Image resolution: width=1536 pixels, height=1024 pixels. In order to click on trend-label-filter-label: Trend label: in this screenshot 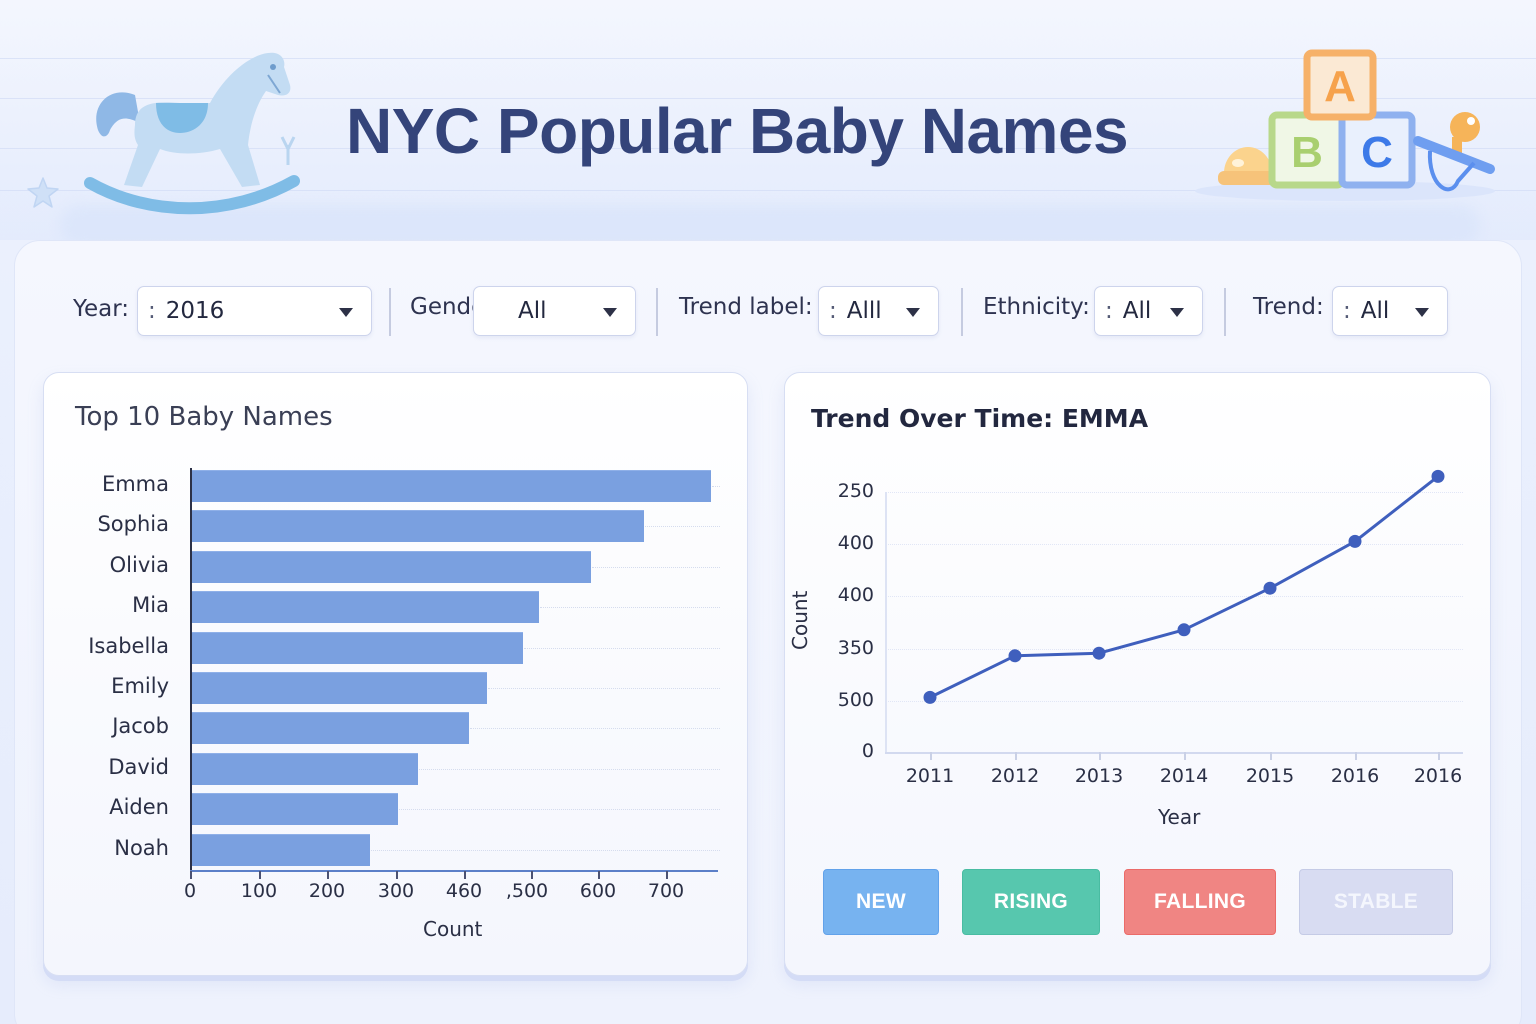, I will do `click(746, 307)`.